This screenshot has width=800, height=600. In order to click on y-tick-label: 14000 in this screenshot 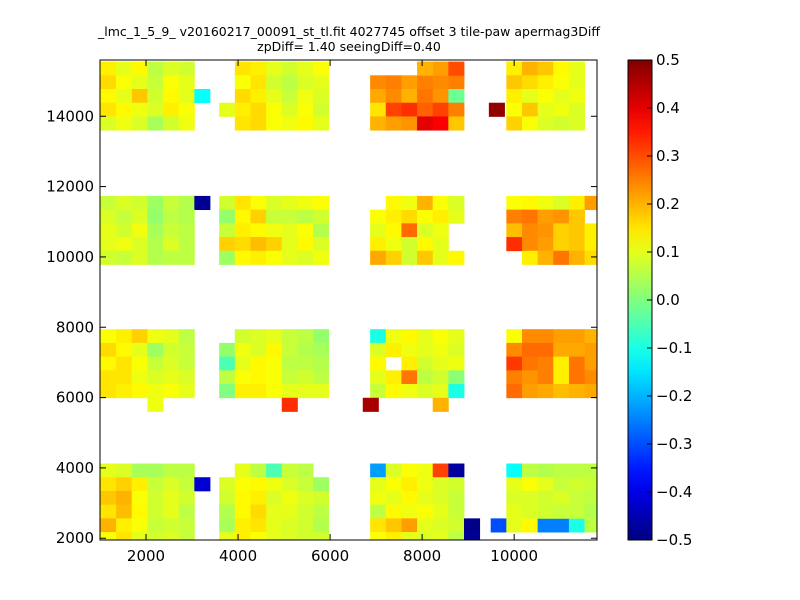, I will do `click(70, 116)`.